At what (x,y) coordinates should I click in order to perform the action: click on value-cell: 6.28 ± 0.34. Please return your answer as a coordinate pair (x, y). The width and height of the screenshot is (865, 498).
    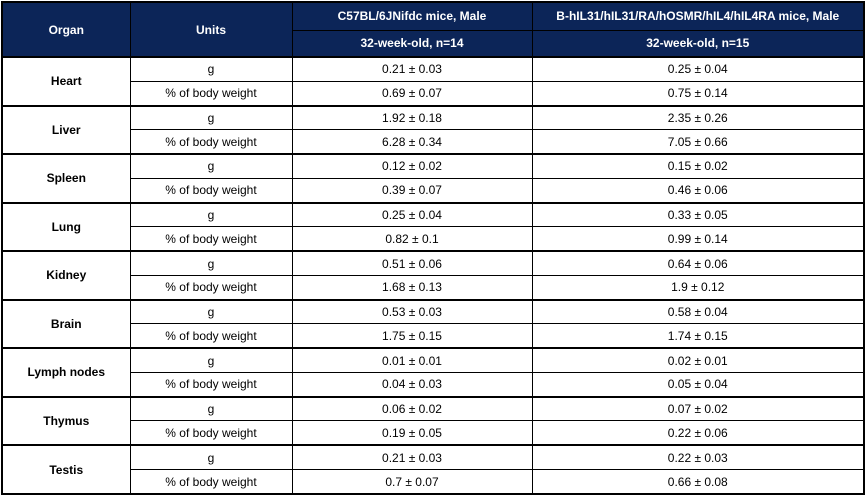
    Looking at the image, I should click on (412, 142).